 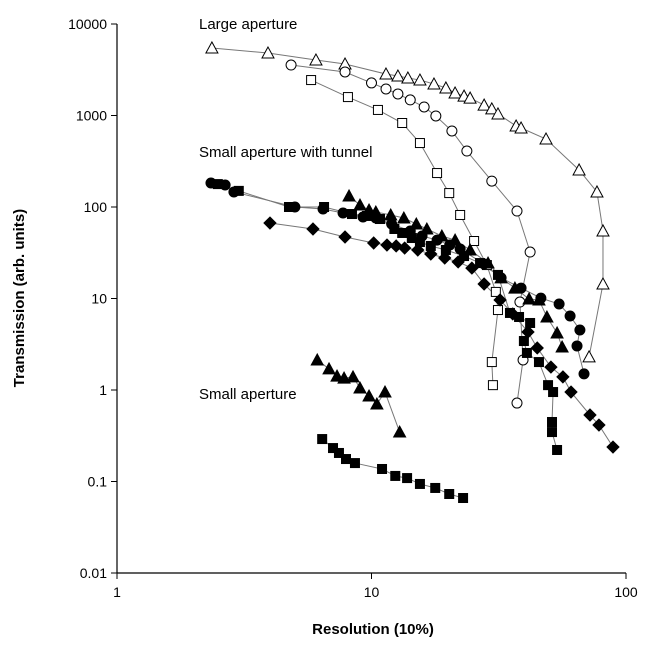 What do you see at coordinates (98, 482) in the screenshot?
I see `y-tick-label: 0.1` at bounding box center [98, 482].